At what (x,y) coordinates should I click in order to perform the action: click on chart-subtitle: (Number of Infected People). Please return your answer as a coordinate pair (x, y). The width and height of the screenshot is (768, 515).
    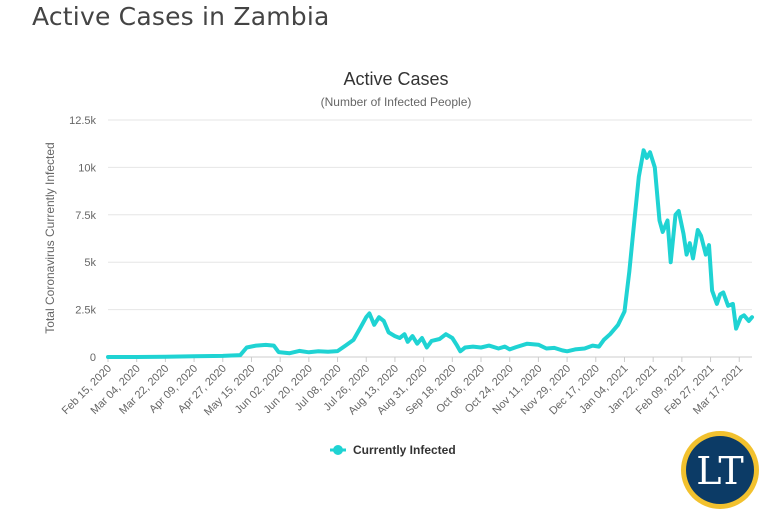
    Looking at the image, I should click on (396, 102).